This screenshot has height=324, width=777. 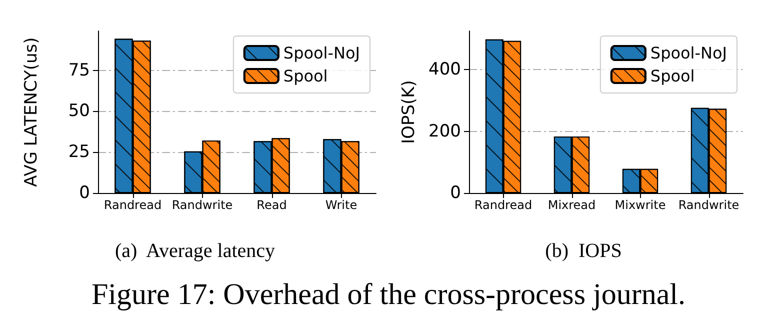 What do you see at coordinates (409, 112) in the screenshot?
I see `y-axis-title: IOPS(K)` at bounding box center [409, 112].